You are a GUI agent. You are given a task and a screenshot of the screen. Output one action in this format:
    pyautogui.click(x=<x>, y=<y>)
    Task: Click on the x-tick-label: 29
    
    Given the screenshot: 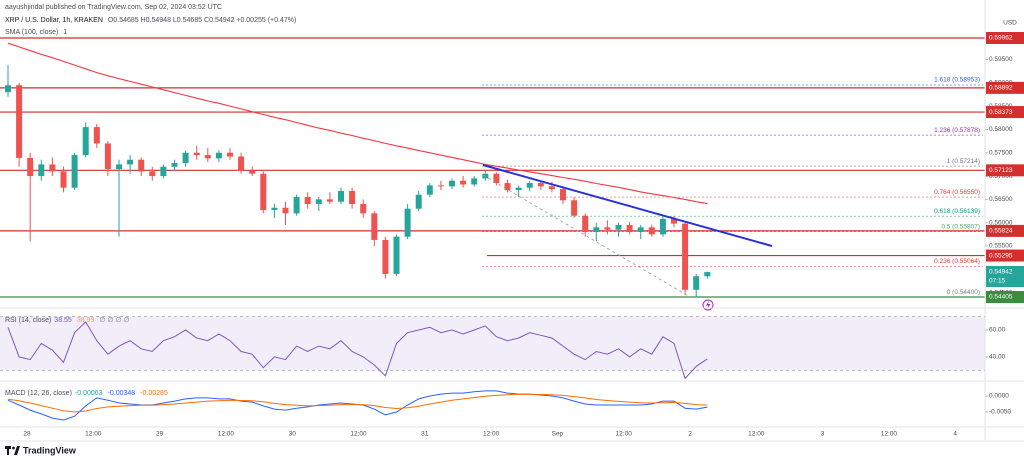 What is the action you would take?
    pyautogui.click(x=160, y=434)
    